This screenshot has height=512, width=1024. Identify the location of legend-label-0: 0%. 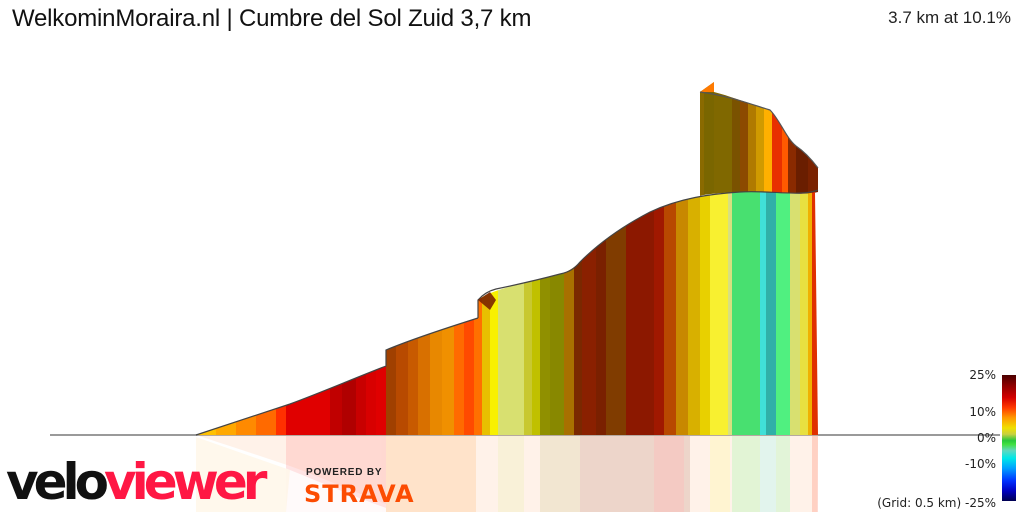
(986, 438).